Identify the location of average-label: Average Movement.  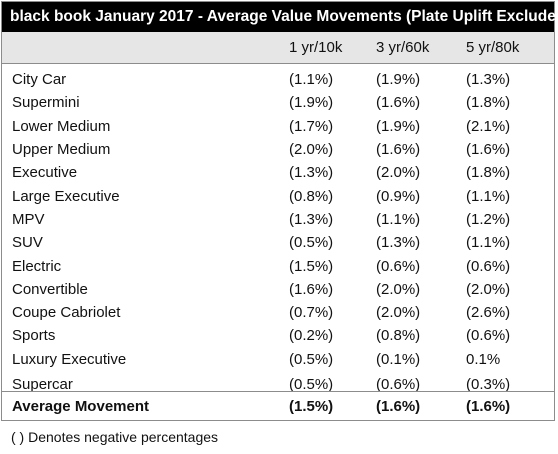
(80, 406).